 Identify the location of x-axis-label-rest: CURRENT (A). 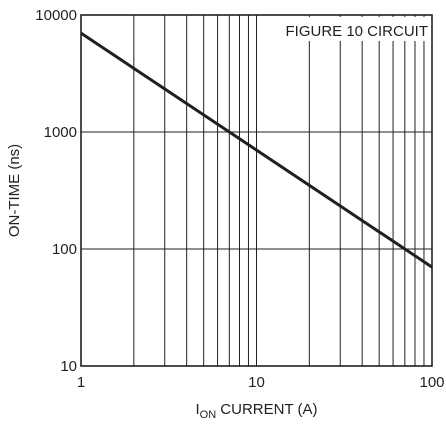
(266, 409).